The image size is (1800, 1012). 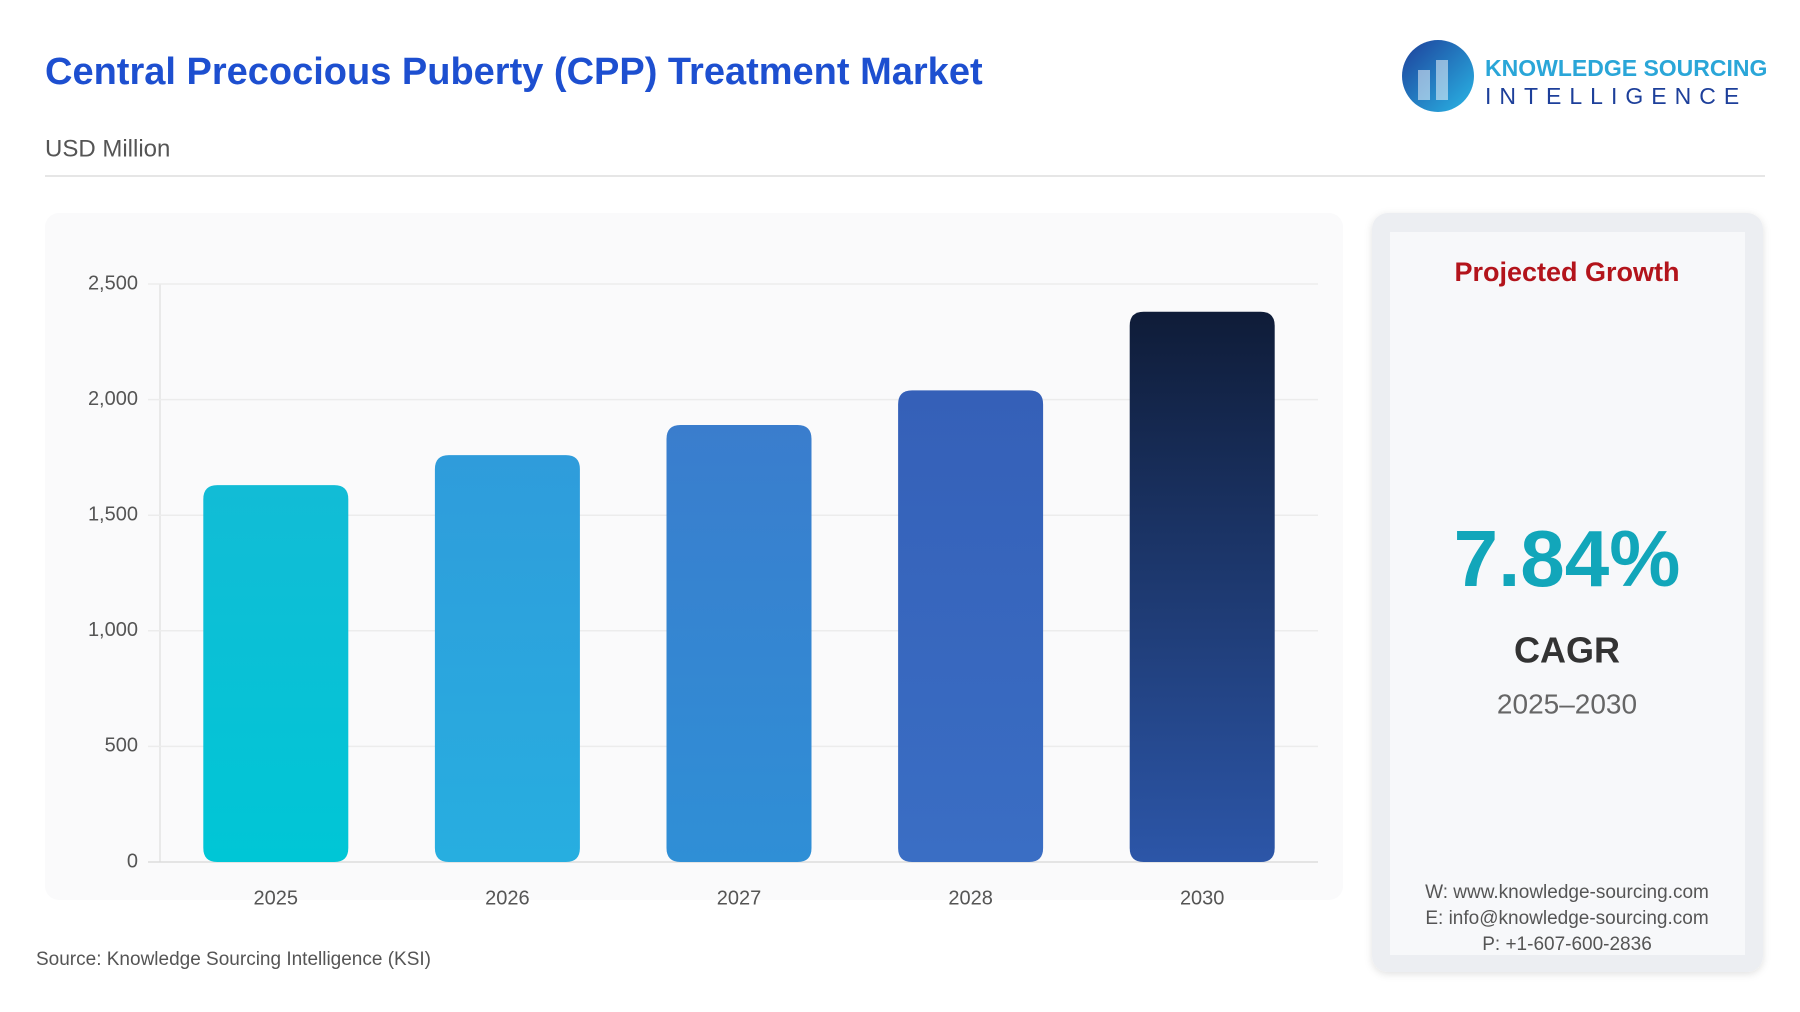 I want to click on x-tick-label: 2025, so click(x=276, y=898).